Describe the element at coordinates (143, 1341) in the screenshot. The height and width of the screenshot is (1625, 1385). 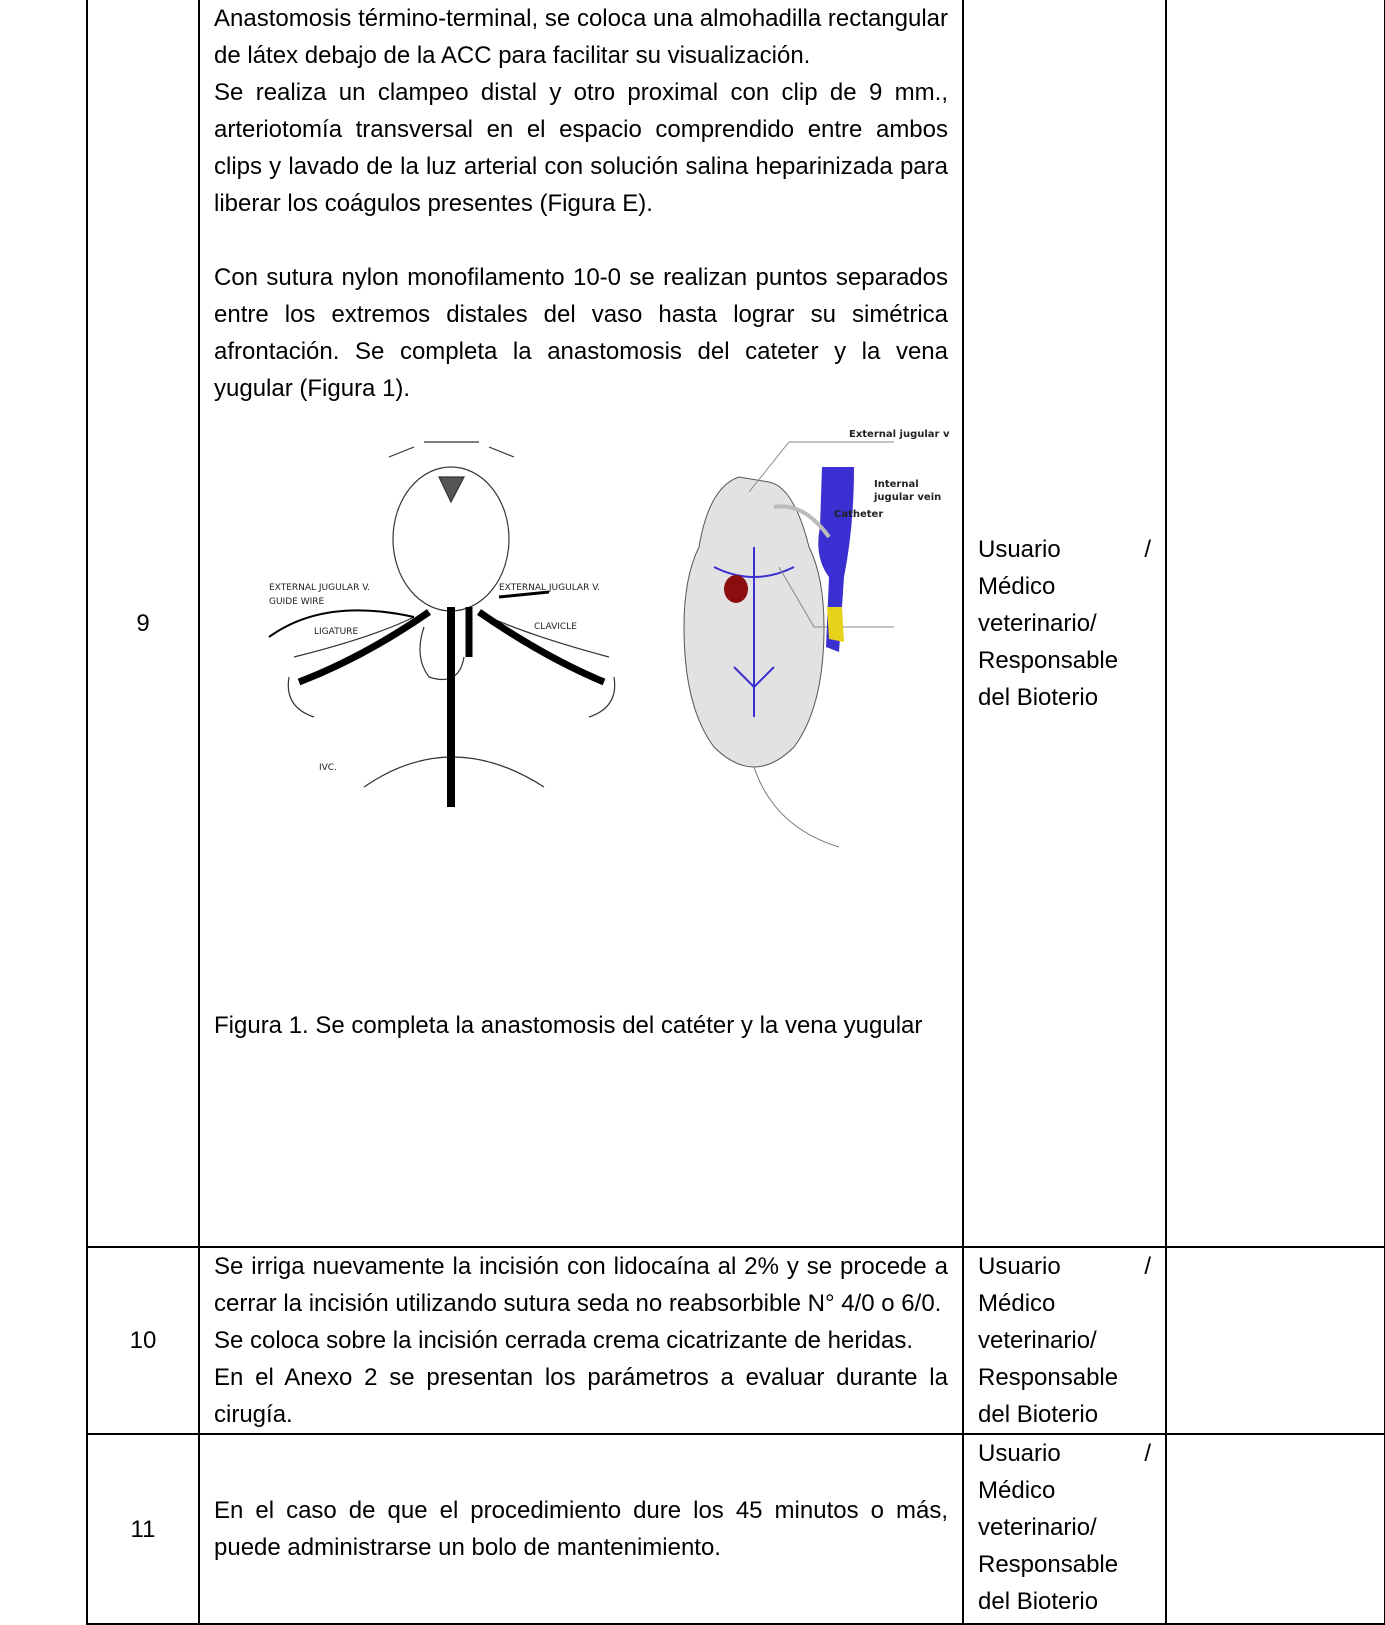
I see `step-number: 10` at that location.